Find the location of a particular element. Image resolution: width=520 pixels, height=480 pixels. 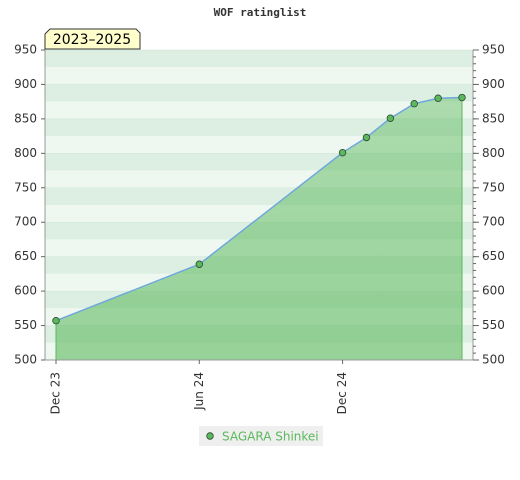

badge-label: 2023–2025 is located at coordinates (92, 40).